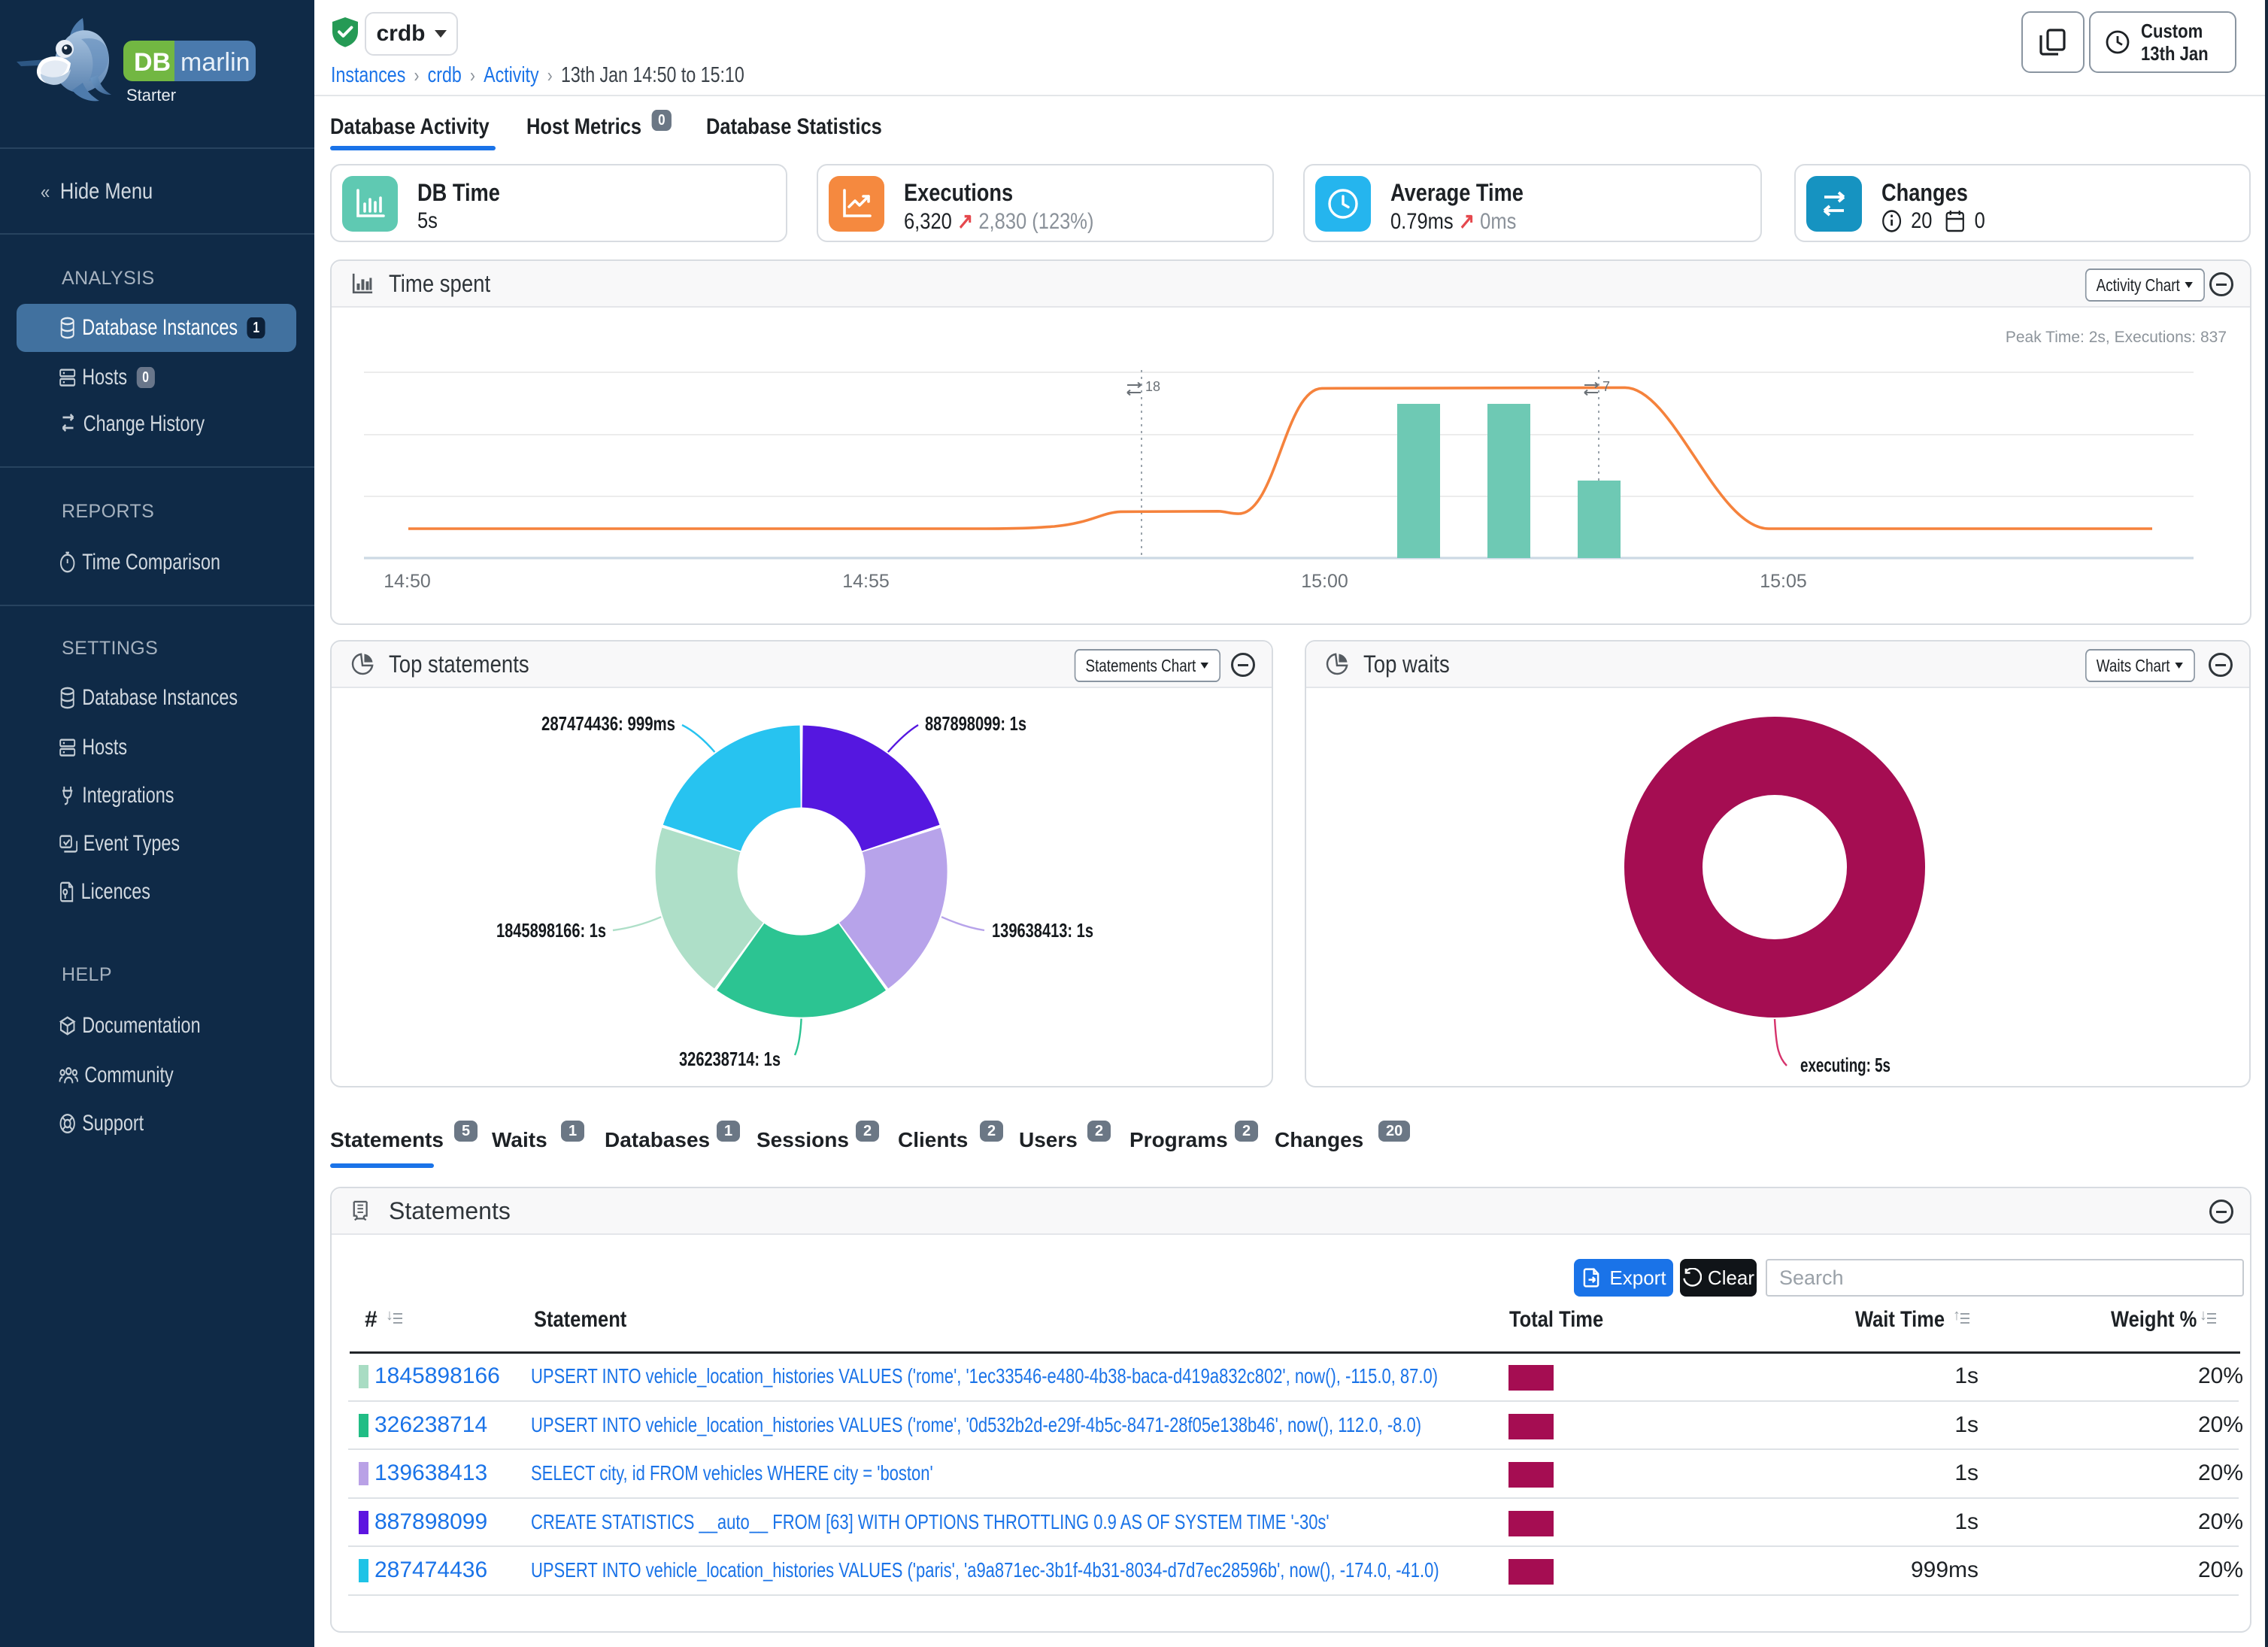  Describe the element at coordinates (407, 581) in the screenshot. I see `svg-text: 14:50` at that location.